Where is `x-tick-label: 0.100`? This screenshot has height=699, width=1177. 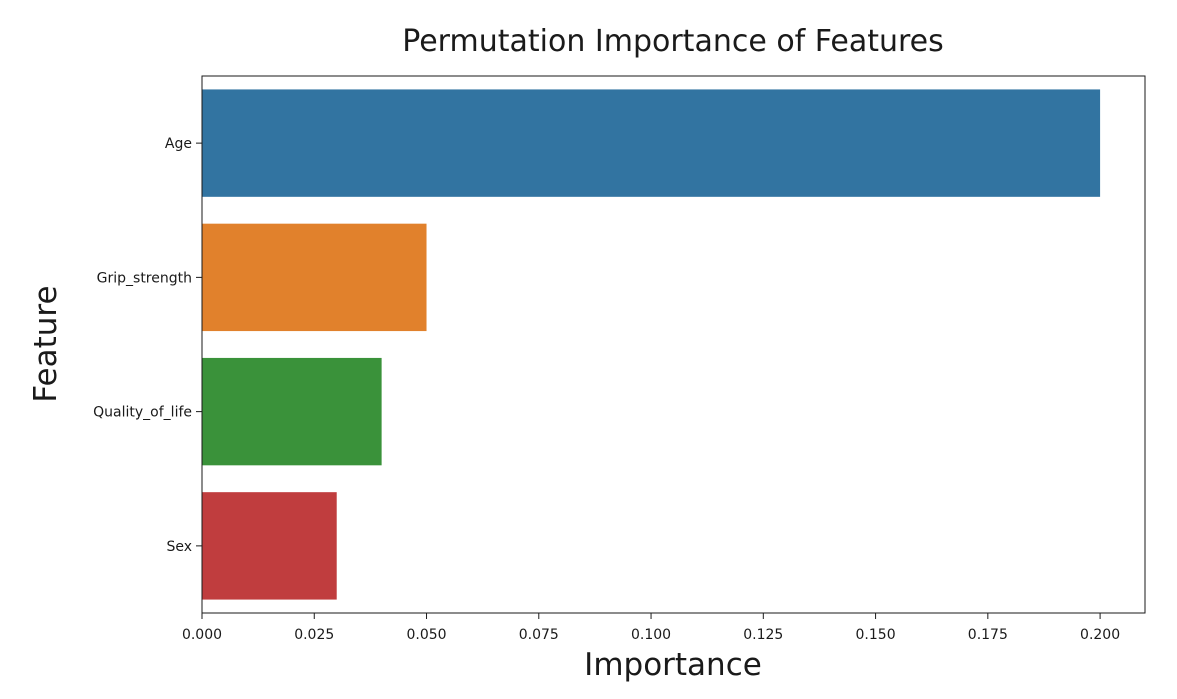 x-tick-label: 0.100 is located at coordinates (651, 635).